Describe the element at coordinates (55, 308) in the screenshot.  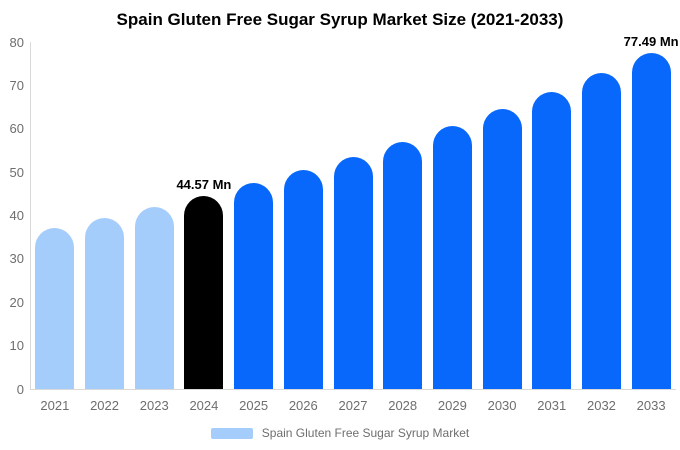
I see `bar-2021` at that location.